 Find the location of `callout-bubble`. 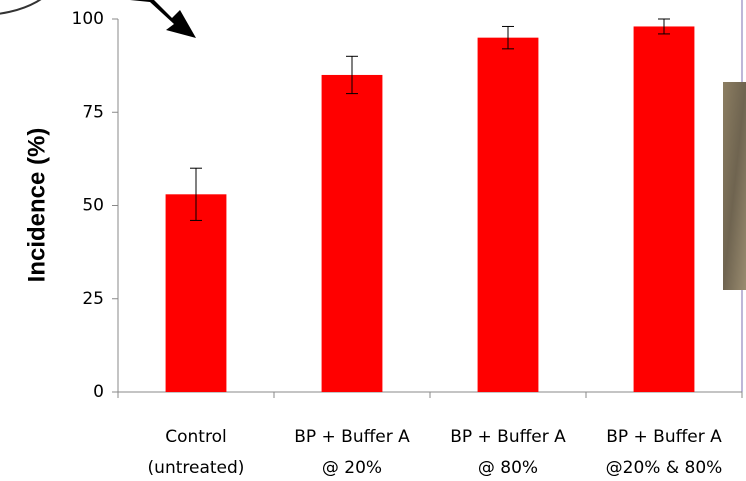

callout-bubble is located at coordinates (21, 7).